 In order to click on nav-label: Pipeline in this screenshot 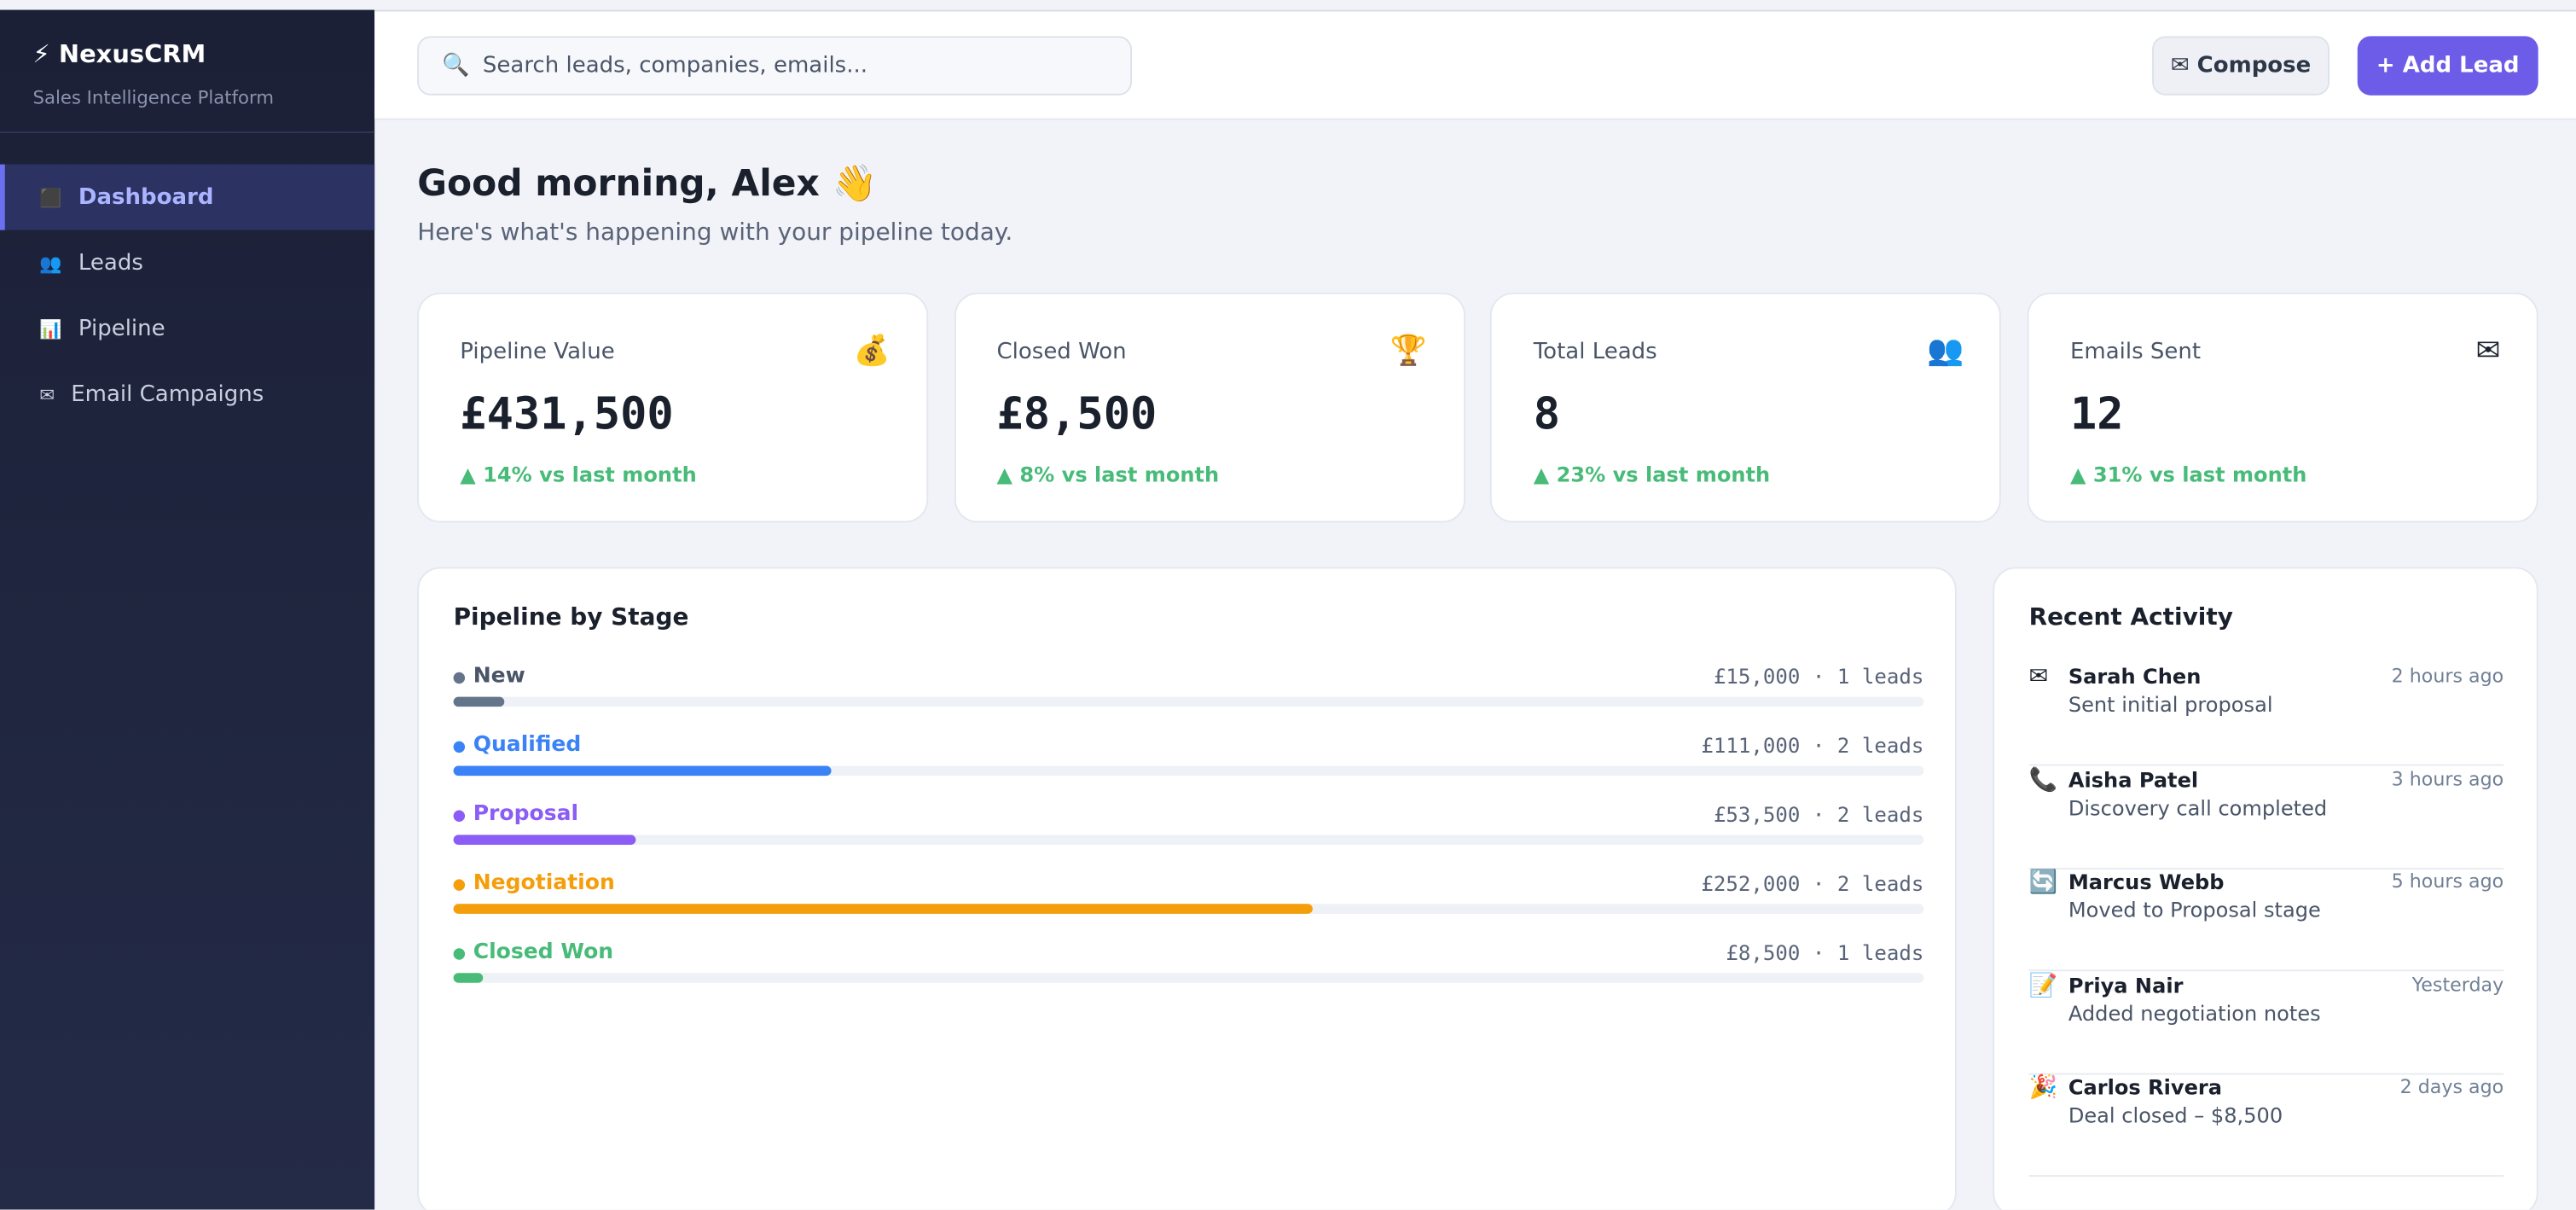, I will do `click(121, 328)`.